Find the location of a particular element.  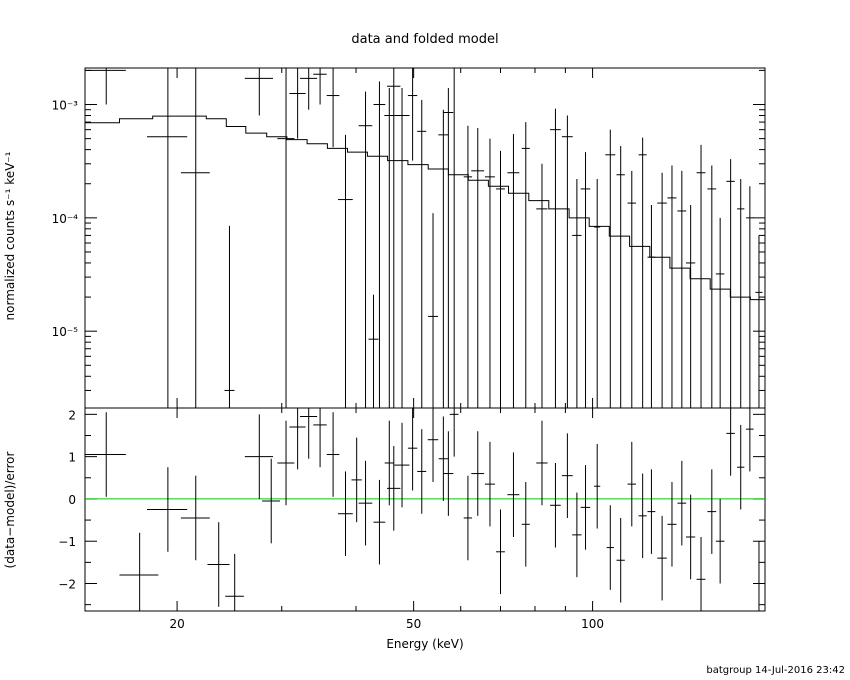

bottom-y-axis-label: (data−model)/error is located at coordinates (10, 509).